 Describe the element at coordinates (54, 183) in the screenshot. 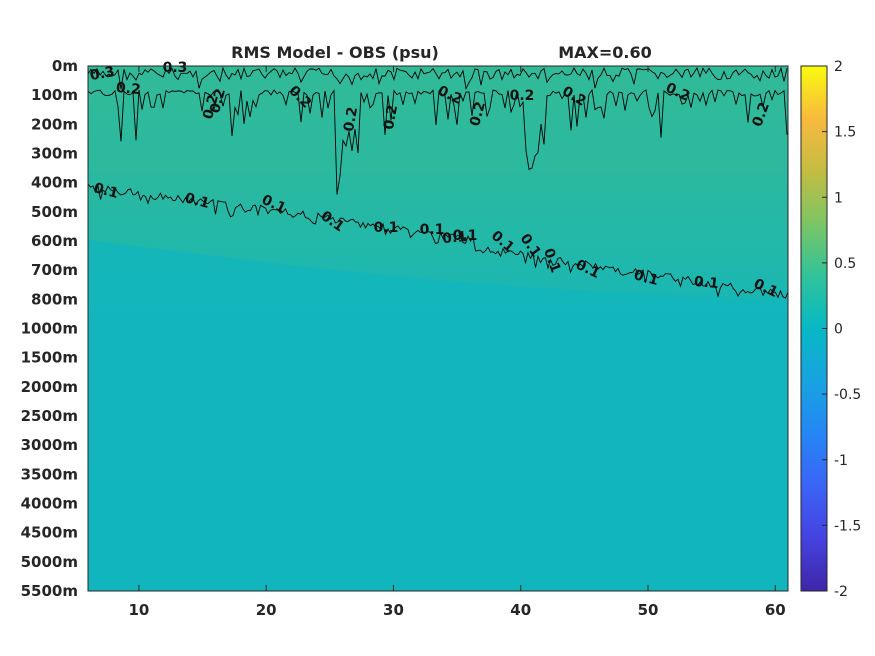

I see `y-tick-label: 400m` at that location.